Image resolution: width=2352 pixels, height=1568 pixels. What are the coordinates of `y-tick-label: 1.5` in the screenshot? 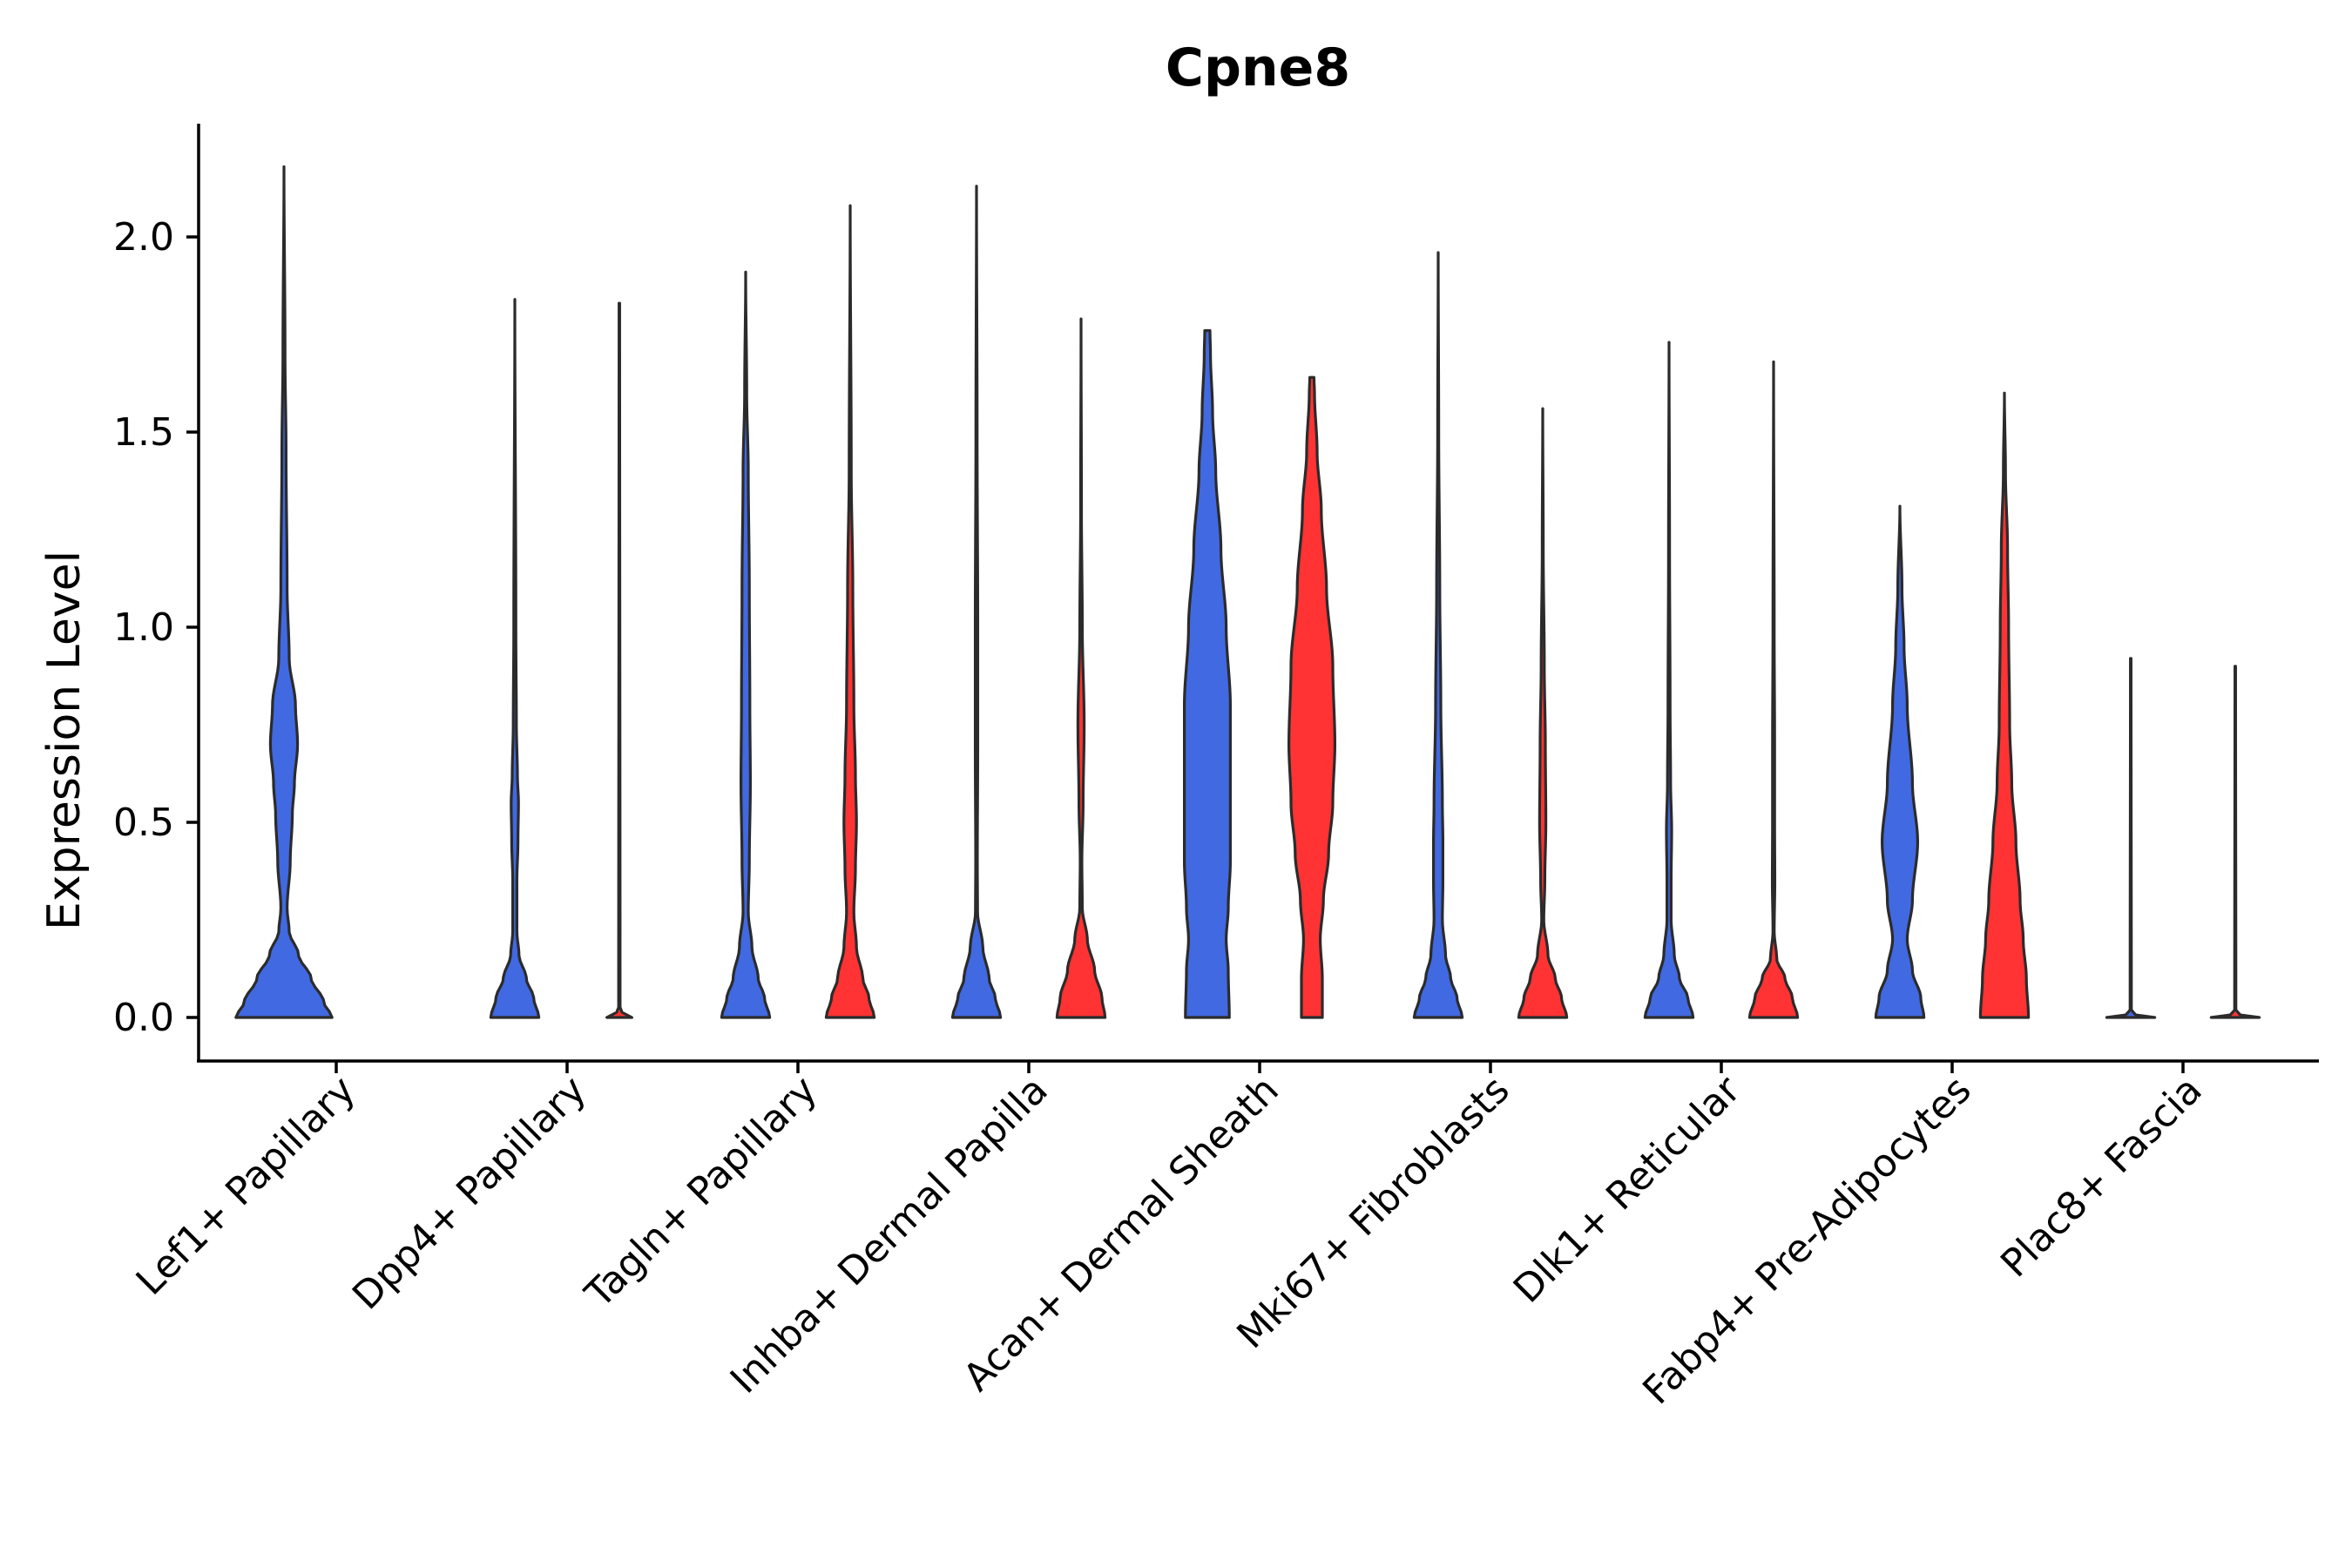 It's located at (143, 432).